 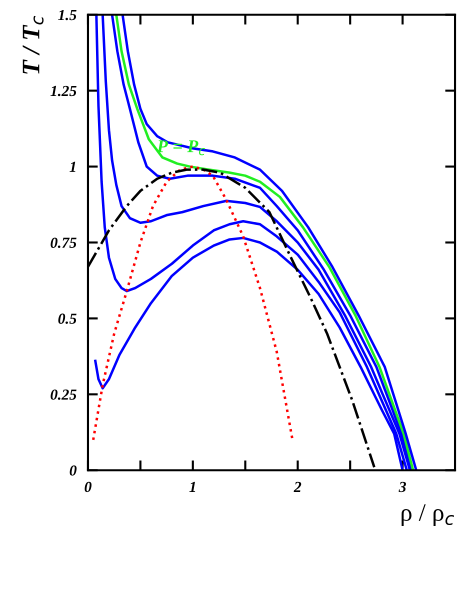 I want to click on x-tick-label: 1, so click(x=192, y=487).